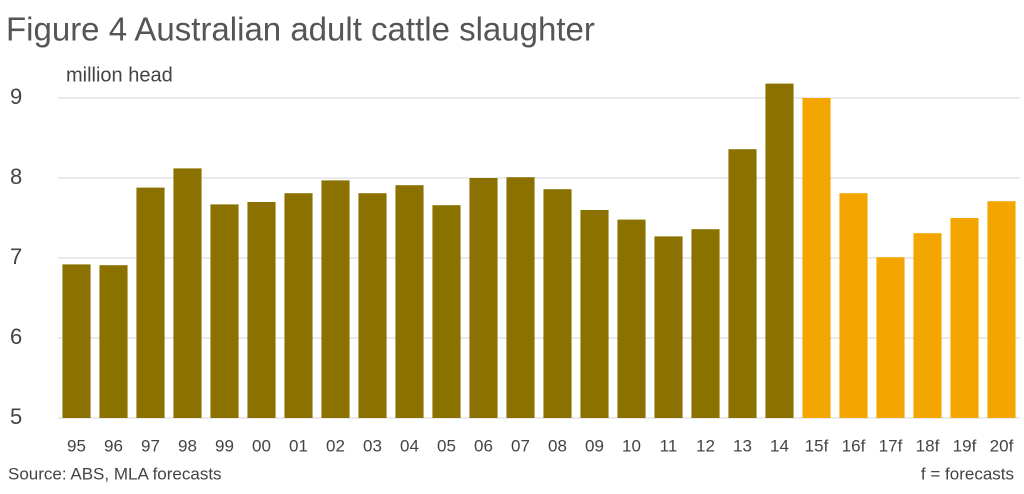 The height and width of the screenshot is (494, 1024). I want to click on source-note: Source: ABS, MLA forecasts, so click(115, 473).